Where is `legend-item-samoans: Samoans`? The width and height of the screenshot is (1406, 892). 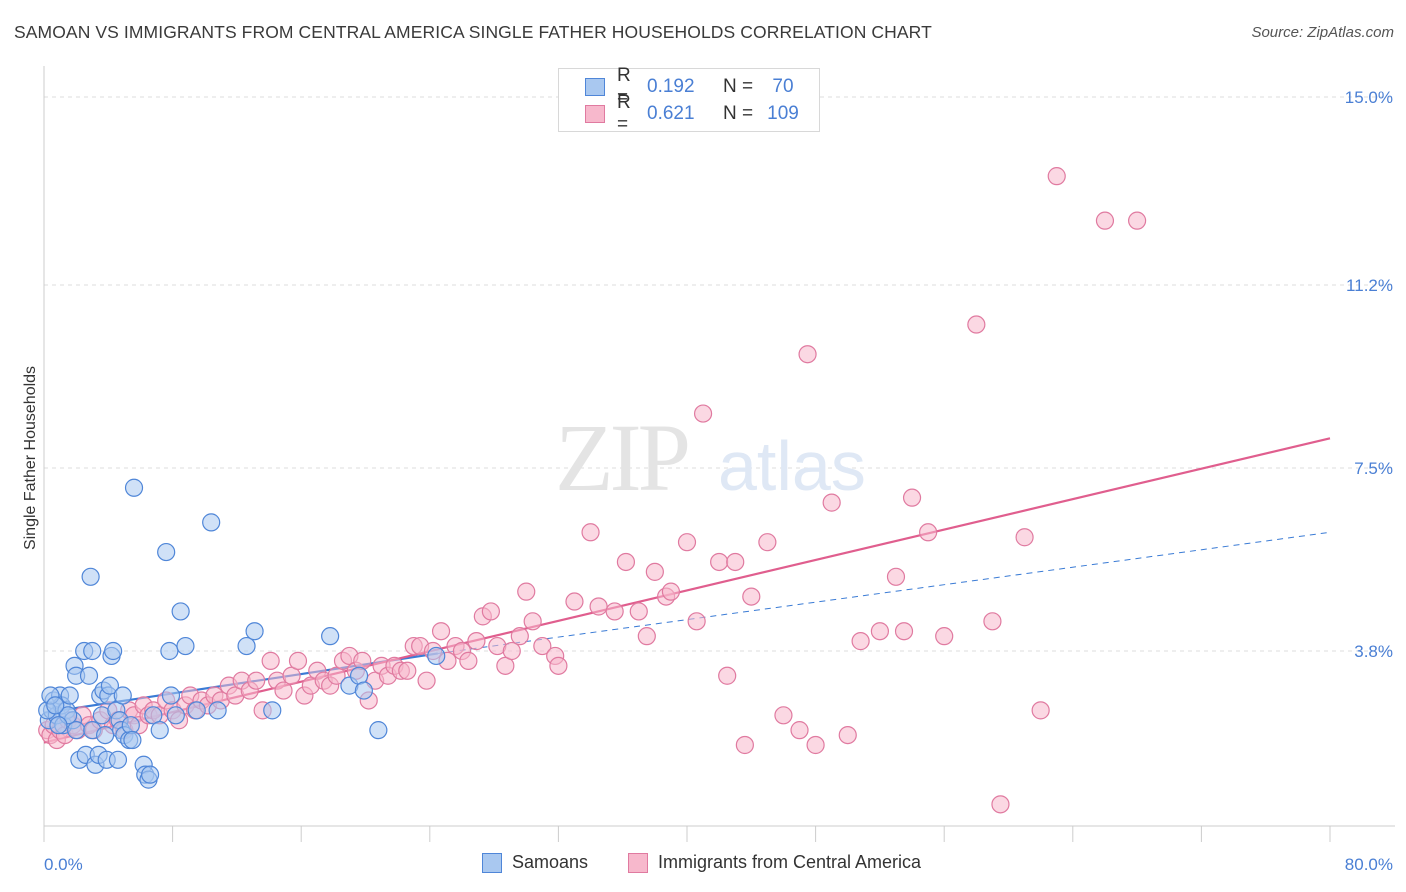 legend-item-samoans: Samoans is located at coordinates (535, 862).